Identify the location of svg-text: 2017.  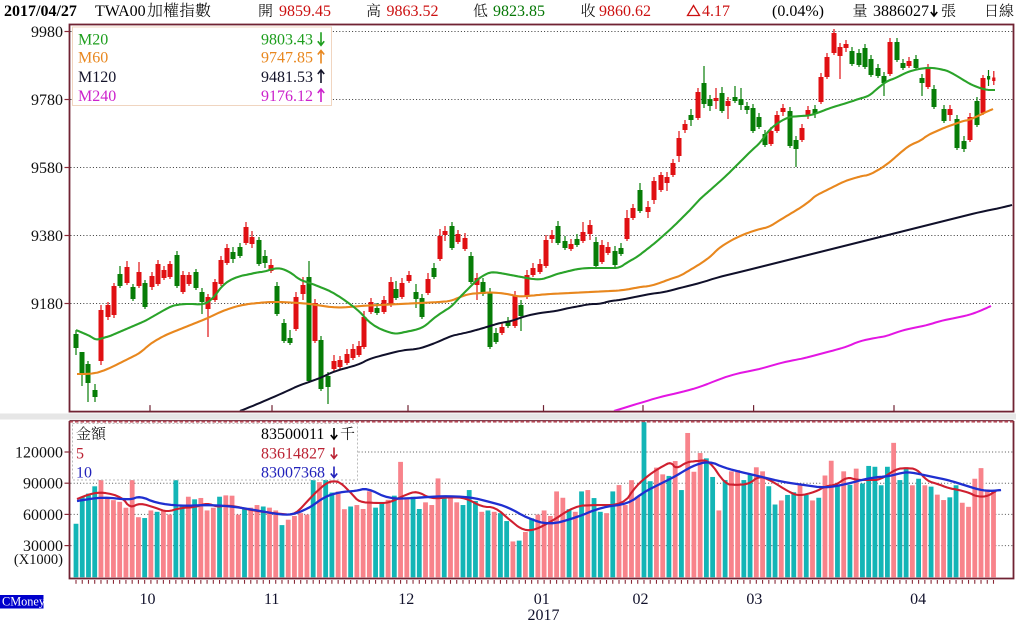
(544, 615).